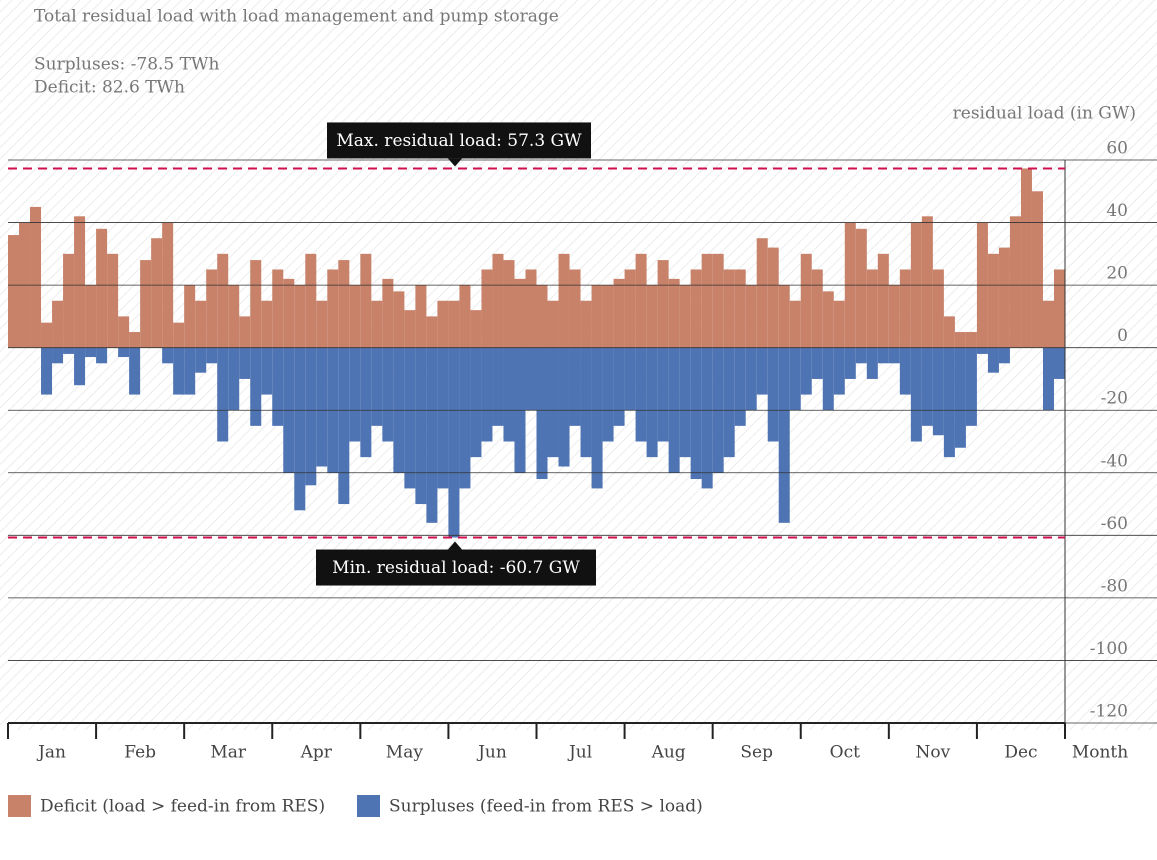 Image resolution: width=1157 pixels, height=860 pixels. Describe the element at coordinates (1117, 274) in the screenshot. I see `y-tick-label: 20` at that location.